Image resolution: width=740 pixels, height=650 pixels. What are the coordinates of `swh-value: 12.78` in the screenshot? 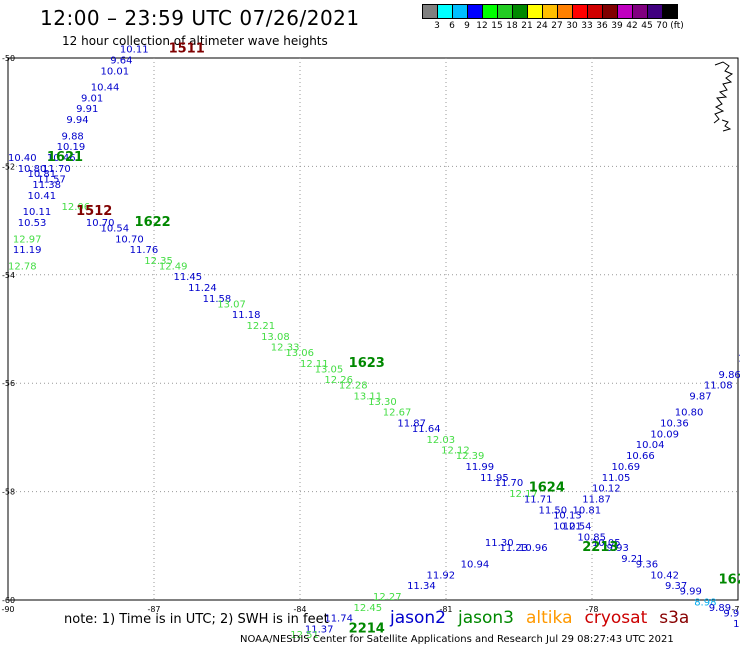 It's located at (22, 266).